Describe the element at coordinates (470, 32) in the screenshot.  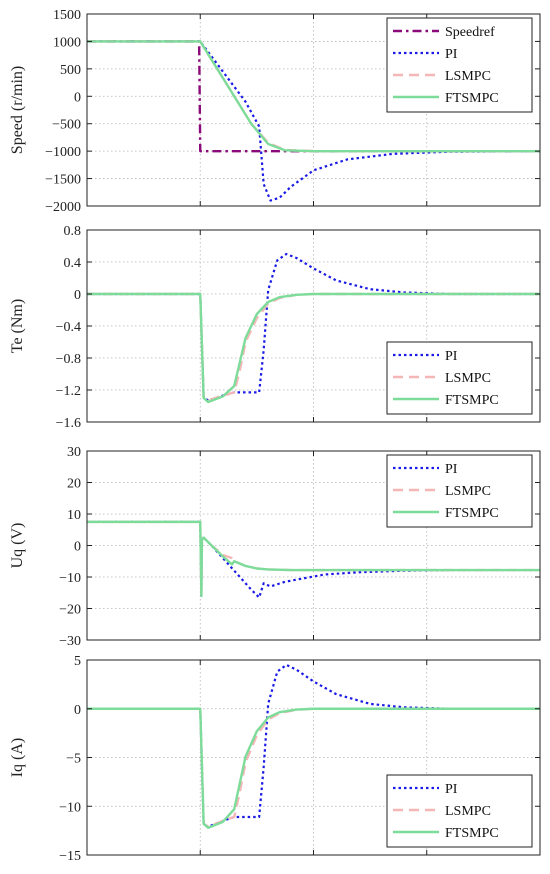
I see `legend-label-speedref: Speedref` at that location.